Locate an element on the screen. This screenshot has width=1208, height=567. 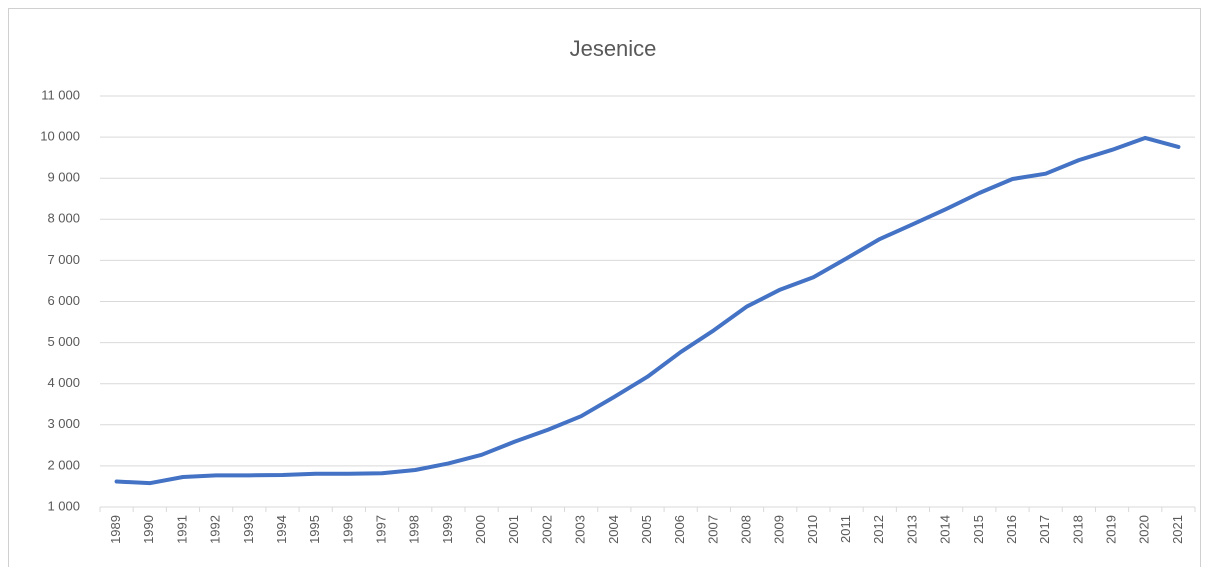
y-tick-label: 11 000 is located at coordinates (60, 94).